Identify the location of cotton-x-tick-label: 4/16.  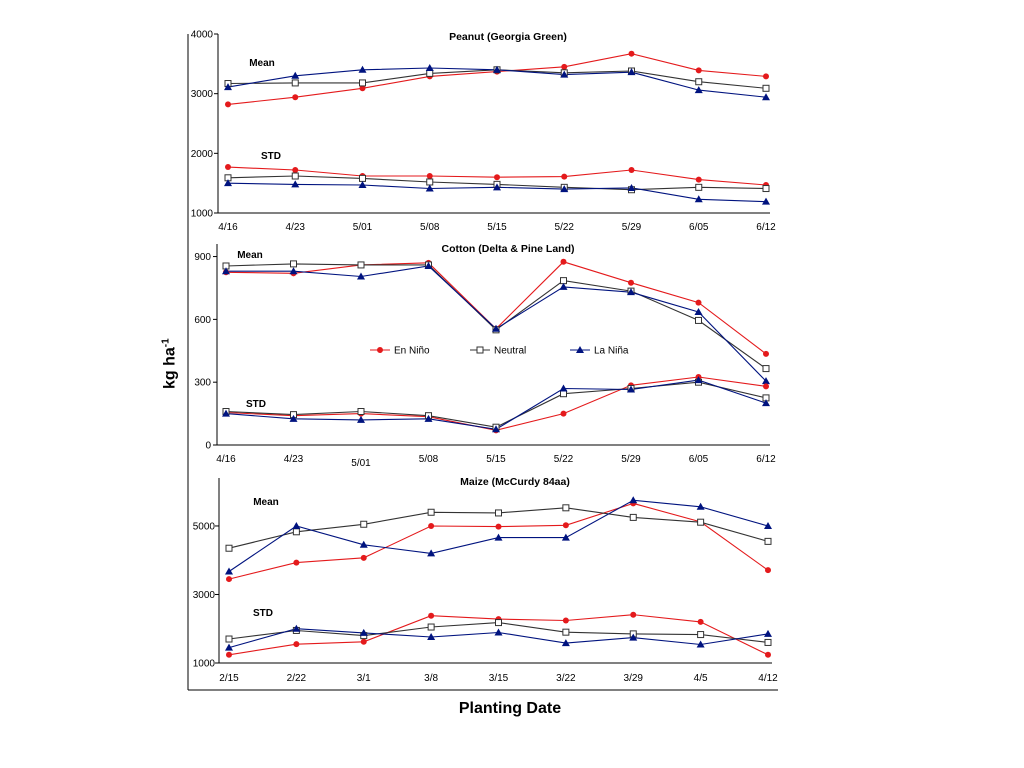
(226, 459).